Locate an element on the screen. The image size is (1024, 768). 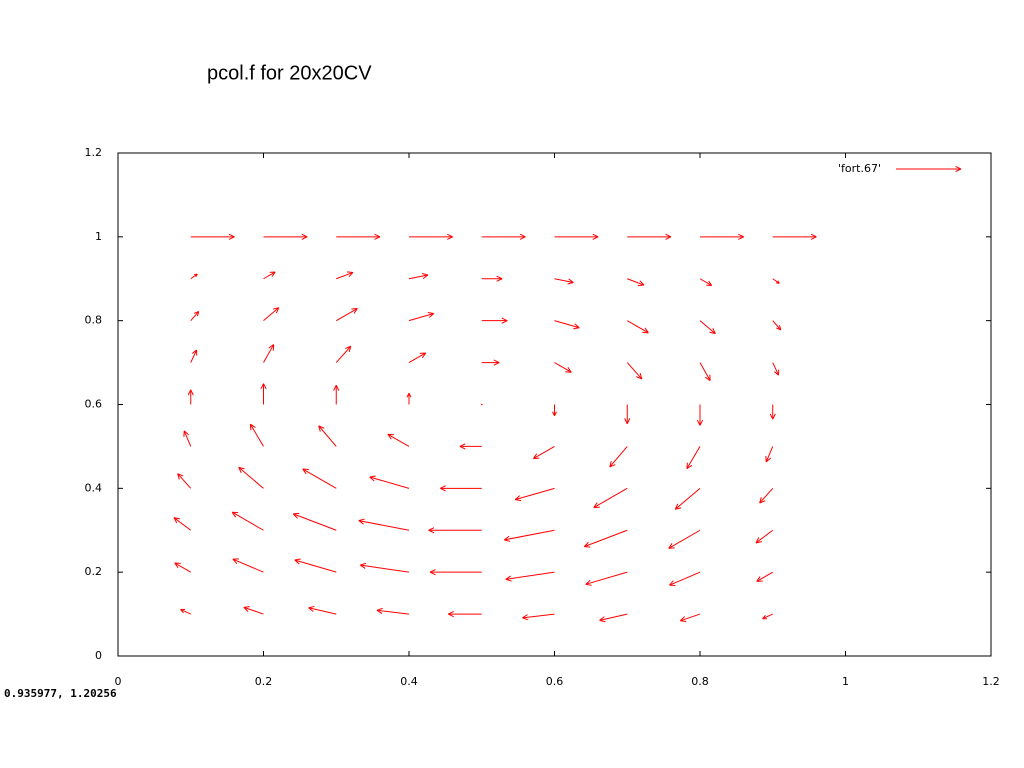
y-tick-label: 1.2 is located at coordinates (94, 152).